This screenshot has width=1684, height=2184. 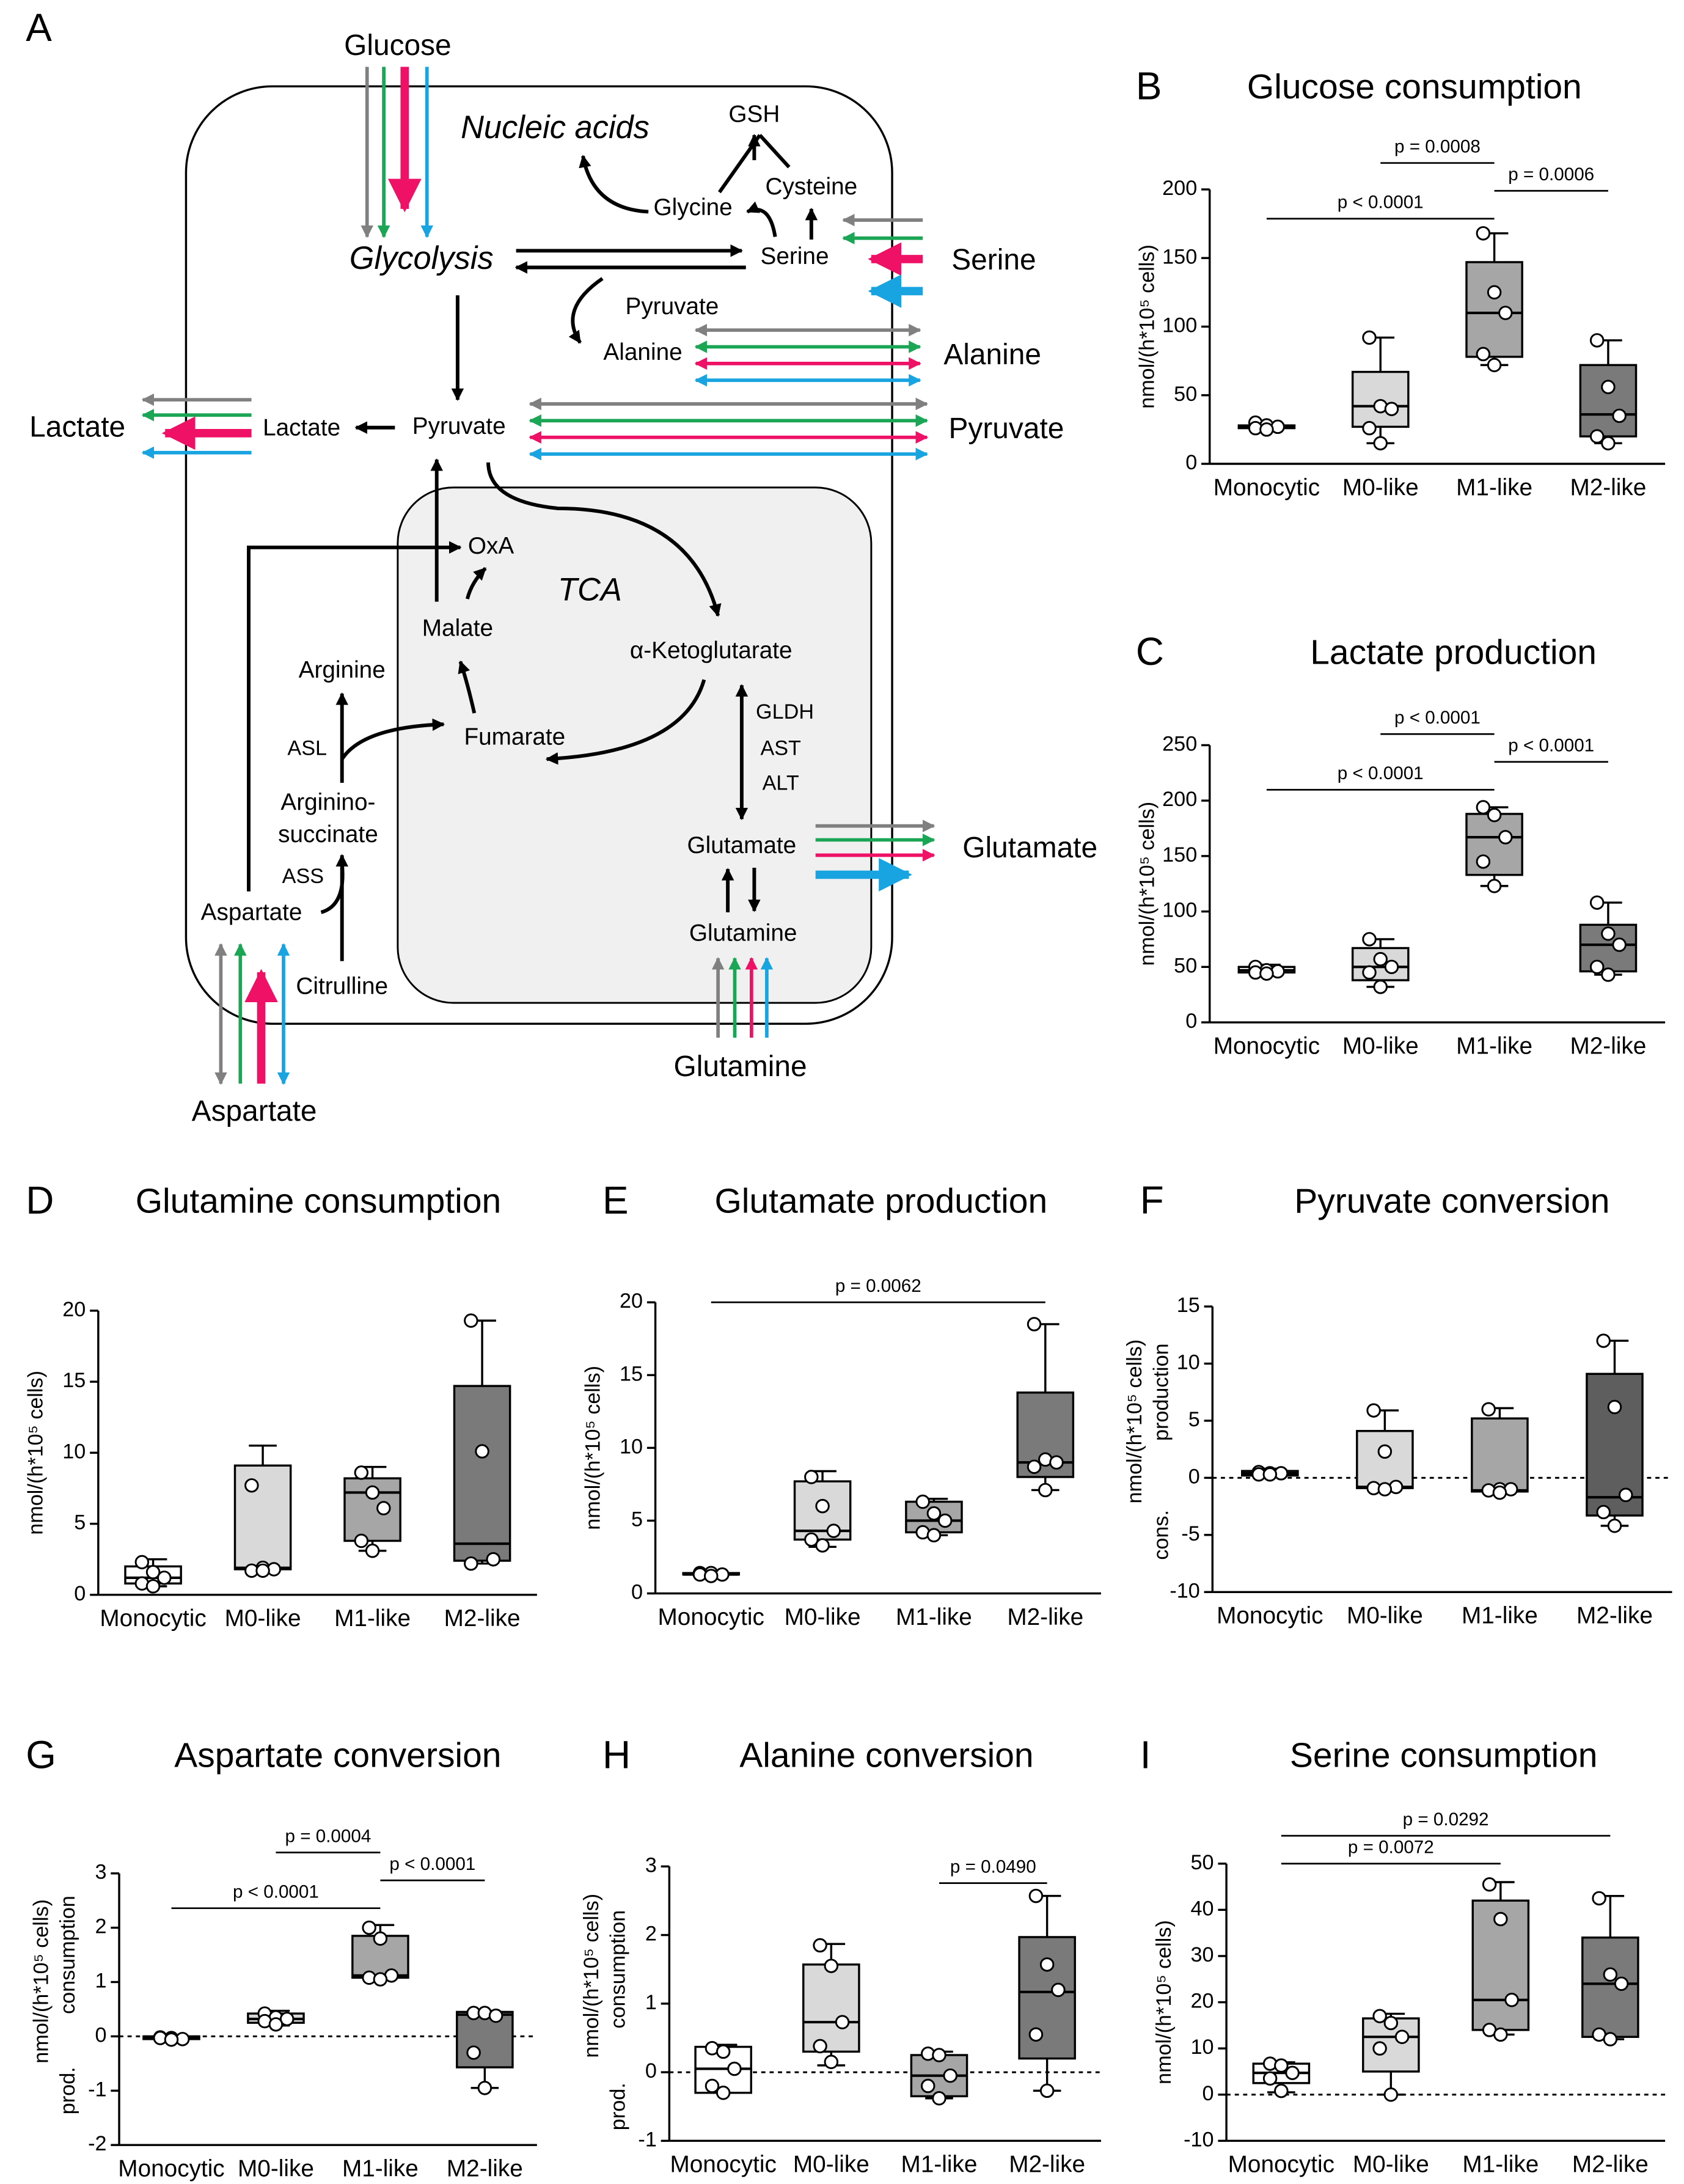 I want to click on panel-label: G, so click(x=41, y=1754).